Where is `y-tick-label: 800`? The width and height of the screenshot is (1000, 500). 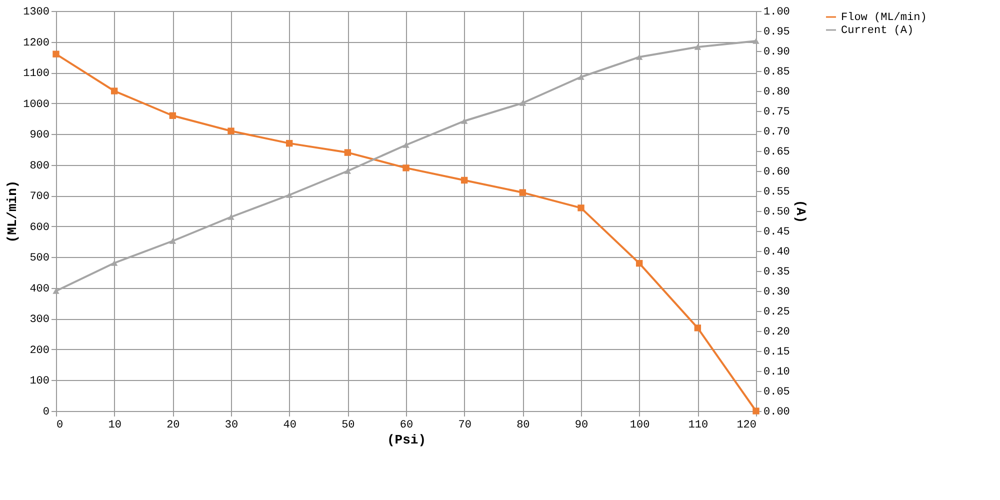
y-tick-label: 800 is located at coordinates (40, 166).